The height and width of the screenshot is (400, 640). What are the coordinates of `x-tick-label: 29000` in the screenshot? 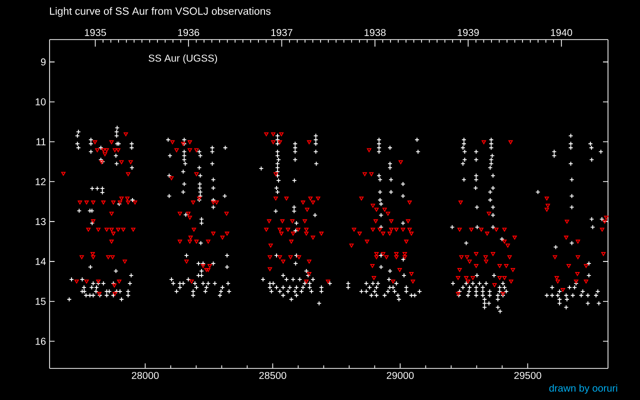 It's located at (400, 376).